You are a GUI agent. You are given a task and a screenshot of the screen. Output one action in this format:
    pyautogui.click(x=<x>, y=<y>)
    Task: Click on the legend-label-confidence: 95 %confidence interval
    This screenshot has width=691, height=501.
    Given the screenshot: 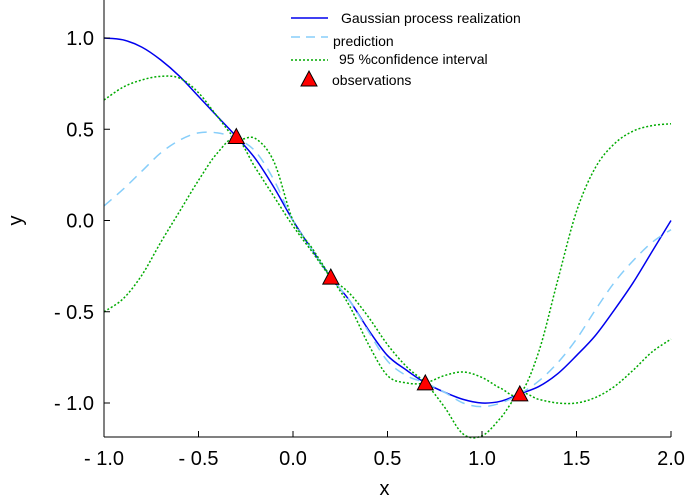 What is the action you would take?
    pyautogui.click(x=413, y=59)
    